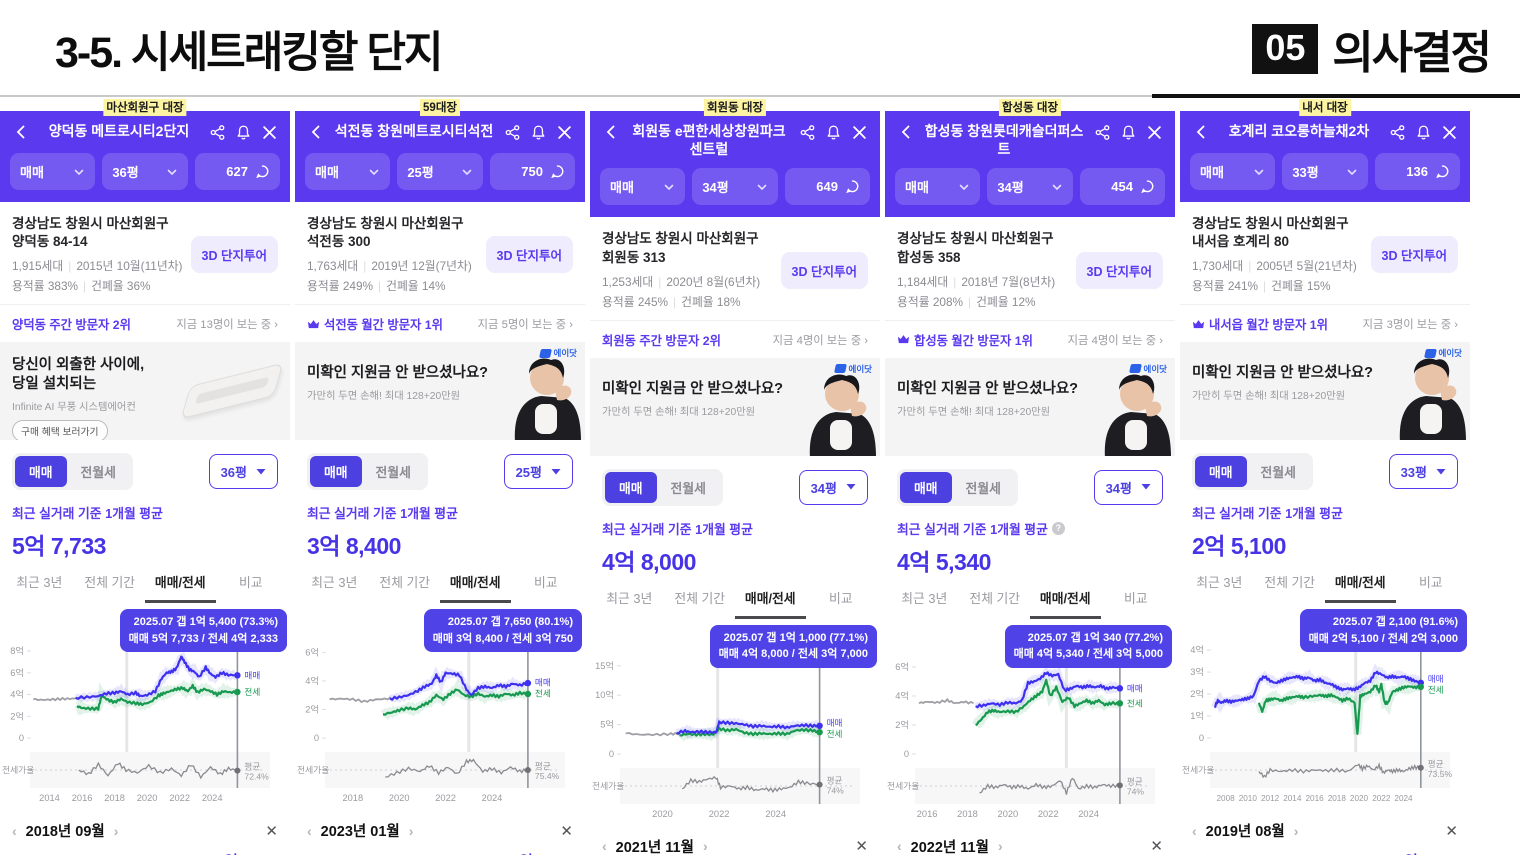 The height and width of the screenshot is (855, 1520). I want to click on info-icon: ?, so click(1058, 528).